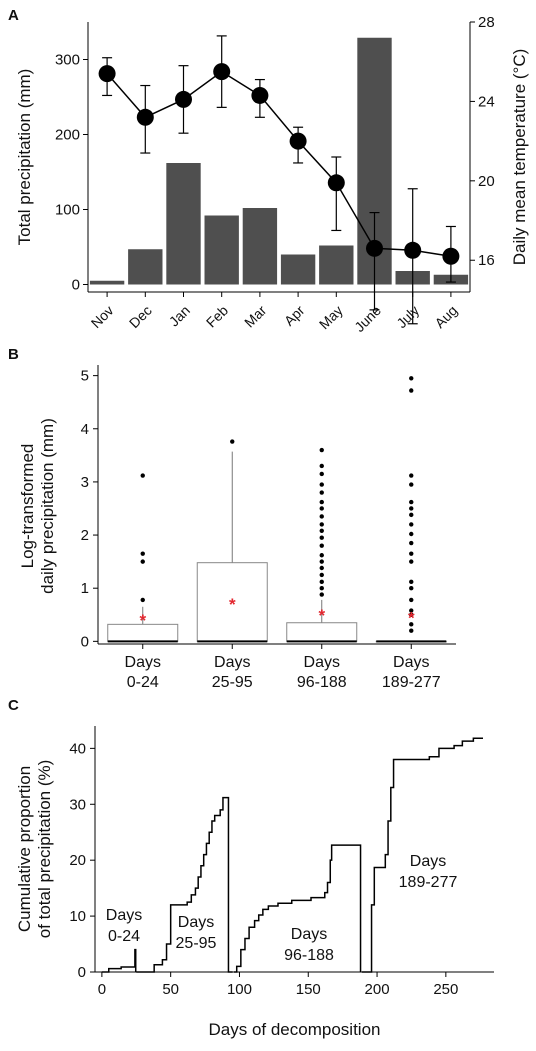 The width and height of the screenshot is (536, 1051). Describe the element at coordinates (232, 682) in the screenshot. I see `x-tick-label: 25-95` at that location.